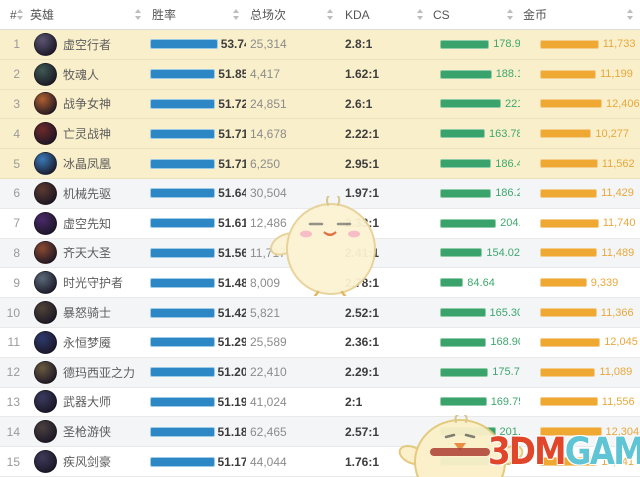 The image size is (640, 477). Describe the element at coordinates (510, 223) in the screenshot. I see `cs-value: 204.14` at that location.